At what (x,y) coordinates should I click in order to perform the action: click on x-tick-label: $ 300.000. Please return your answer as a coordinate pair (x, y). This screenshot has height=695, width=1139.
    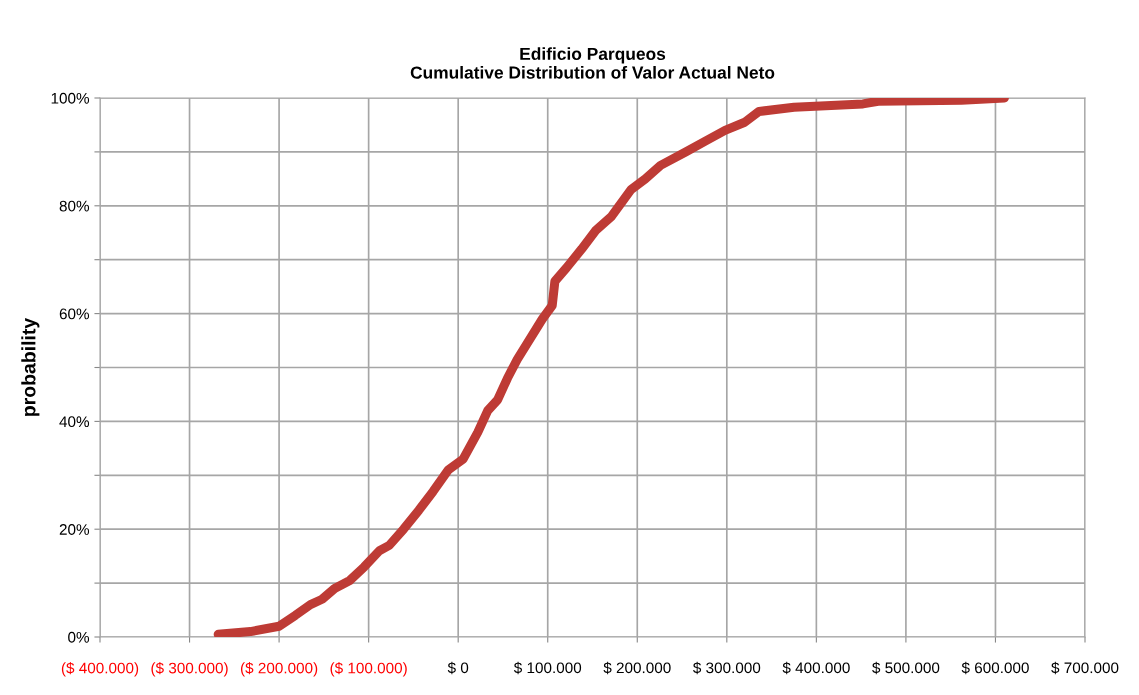
    Looking at the image, I should click on (727, 668).